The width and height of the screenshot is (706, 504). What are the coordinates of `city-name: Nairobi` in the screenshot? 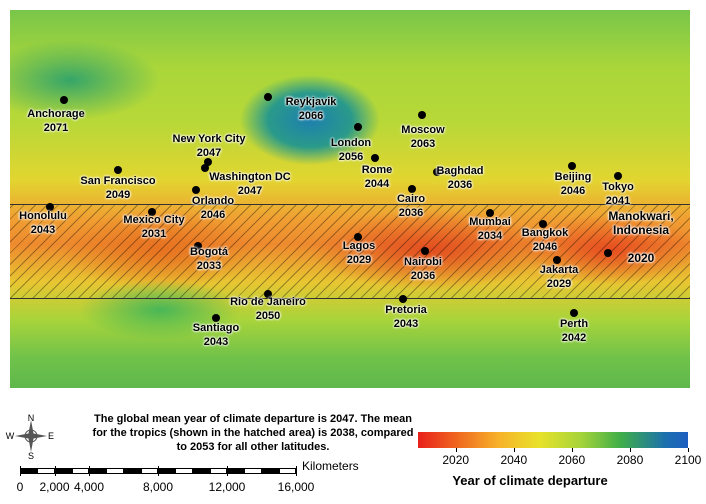 It's located at (423, 262).